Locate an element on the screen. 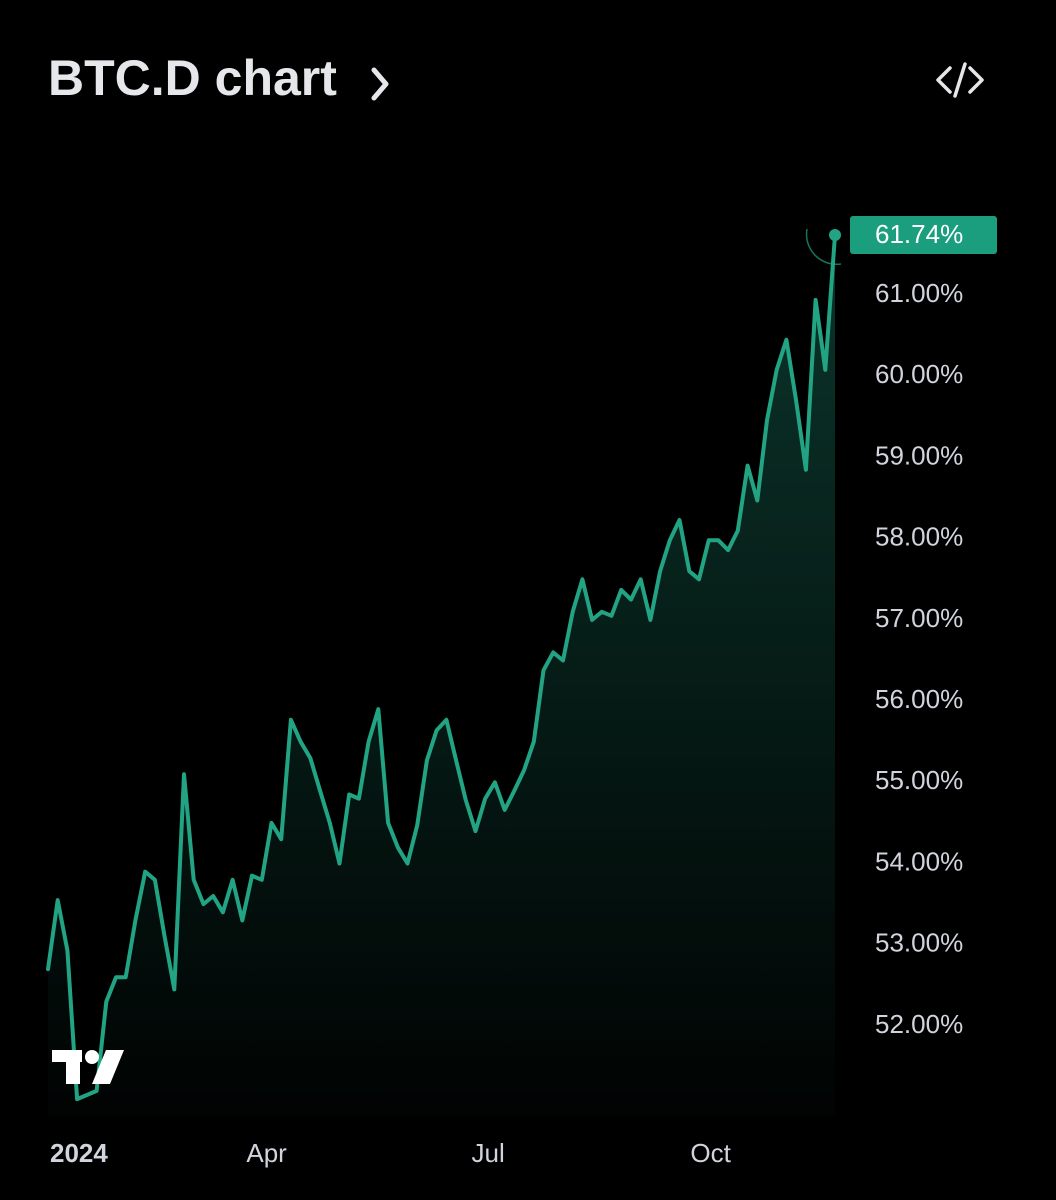 The height and width of the screenshot is (1200, 1056). embed-icon is located at coordinates (960, 80).